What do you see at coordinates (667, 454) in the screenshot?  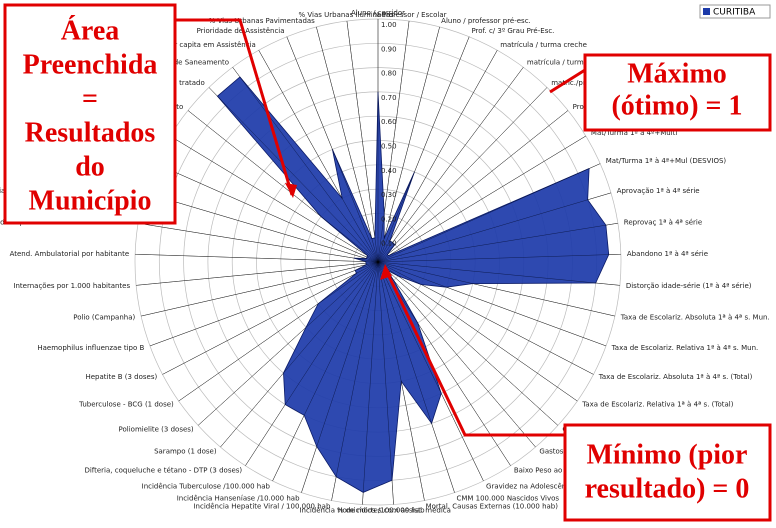 I see `annotation-text: Mínimo (pior` at bounding box center [667, 454].